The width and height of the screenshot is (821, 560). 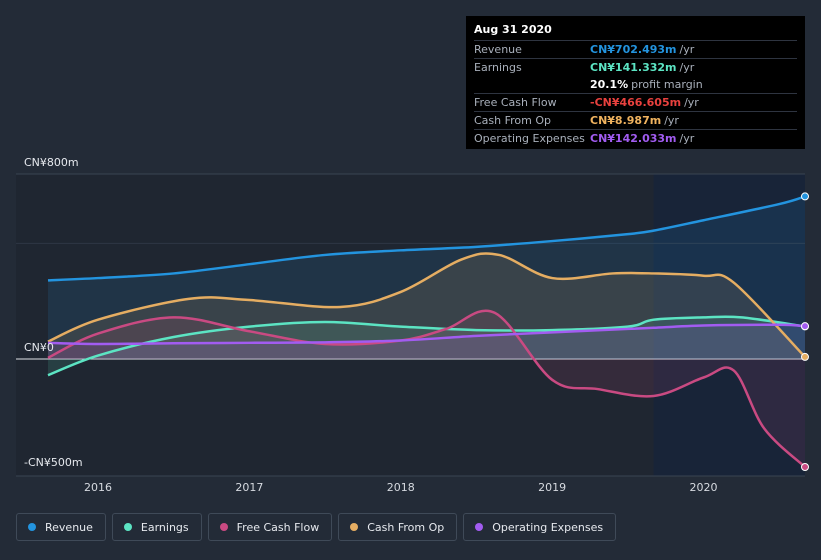 What do you see at coordinates (515, 102) in the screenshot?
I see `tooltip-row-name: Free Cash Flow` at bounding box center [515, 102].